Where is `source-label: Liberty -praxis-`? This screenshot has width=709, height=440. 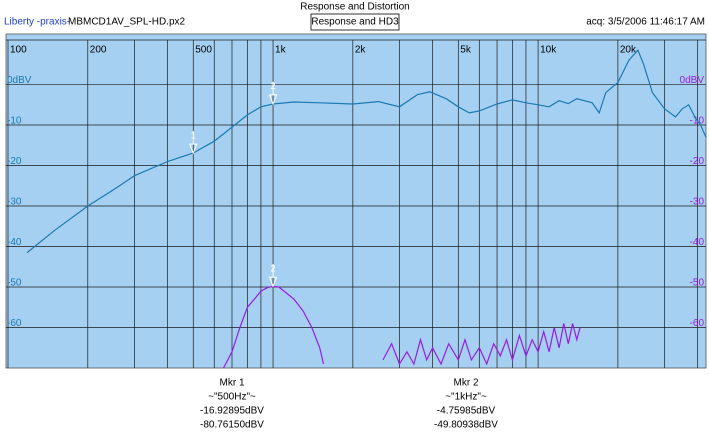
source-label: Liberty -praxis- is located at coordinates (37, 22).